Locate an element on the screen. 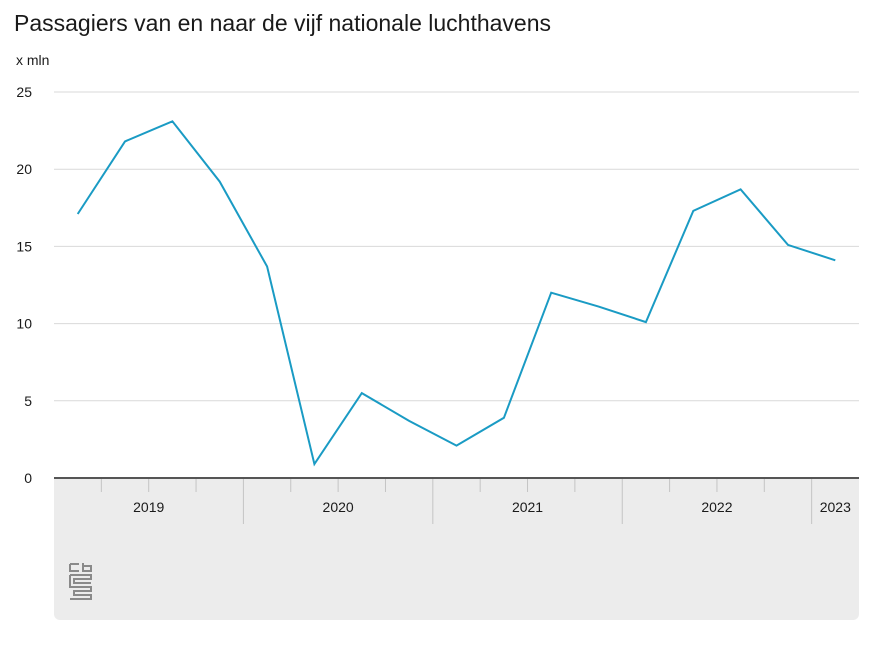 Image resolution: width=874 pixels, height=656 pixels. x-year-label: 2022 is located at coordinates (716, 507).